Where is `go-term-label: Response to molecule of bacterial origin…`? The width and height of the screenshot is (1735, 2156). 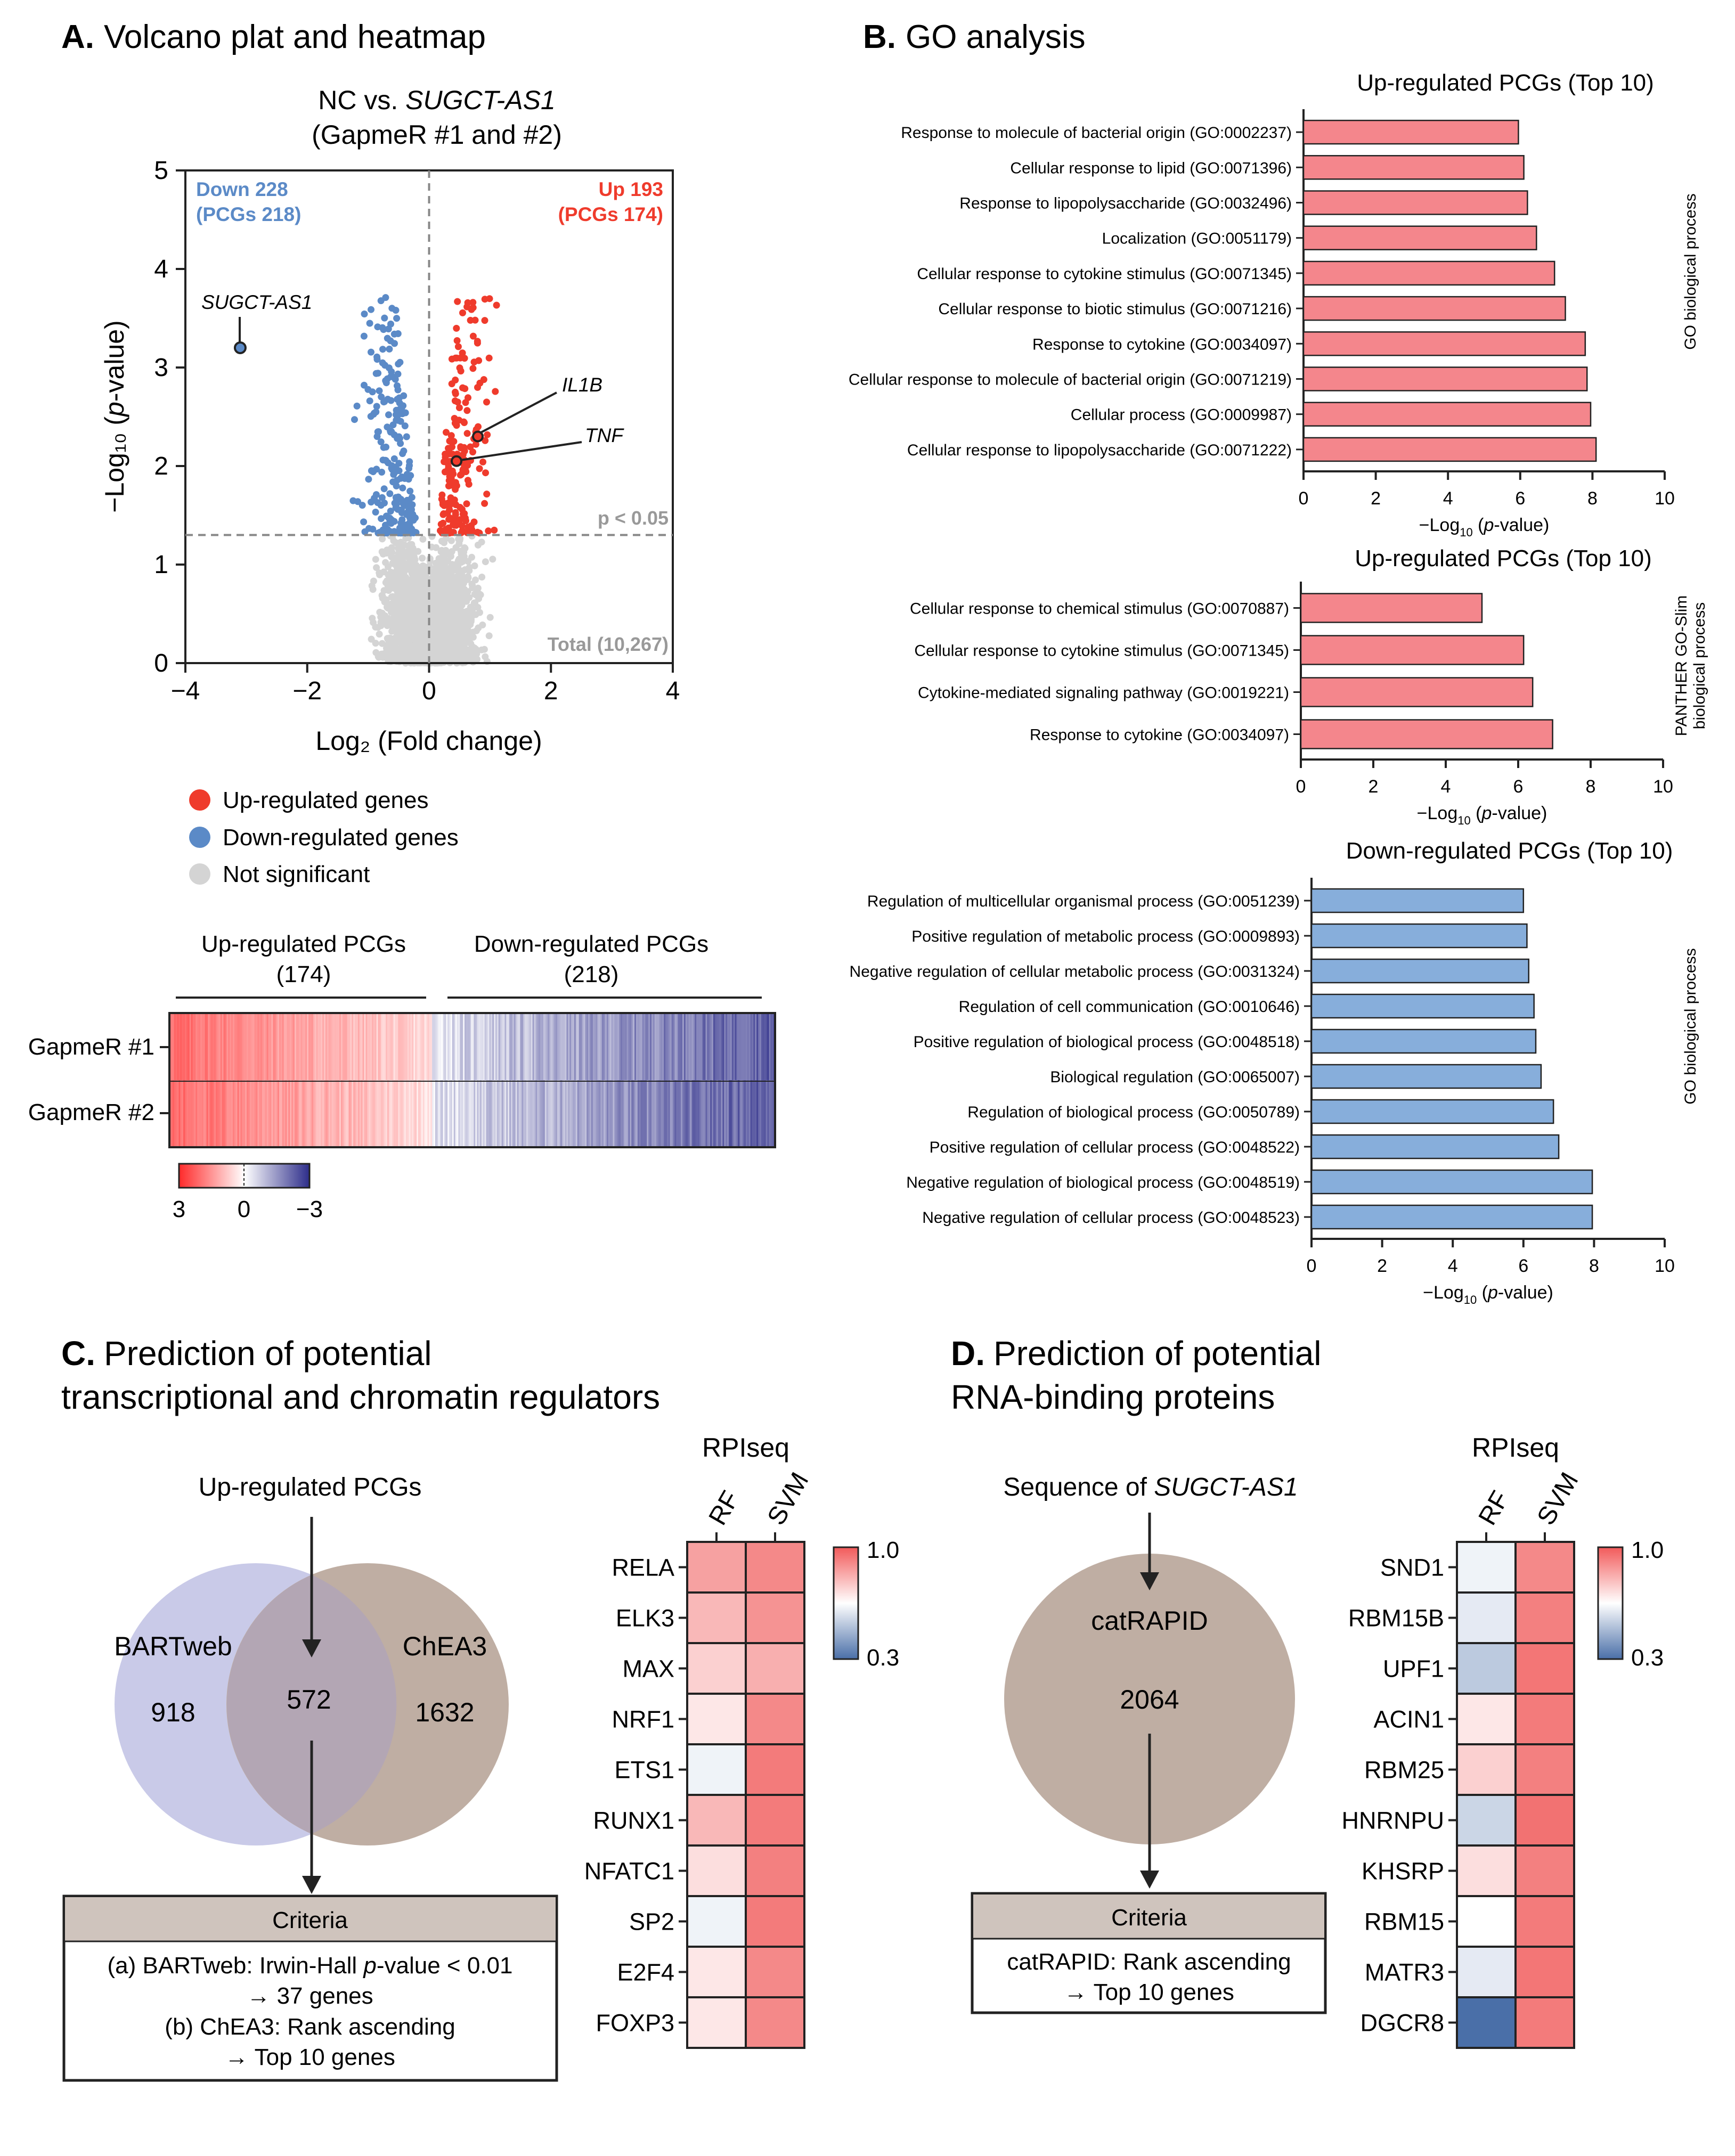
go-term-label: Response to molecule of bacterial origin… is located at coordinates (1096, 133).